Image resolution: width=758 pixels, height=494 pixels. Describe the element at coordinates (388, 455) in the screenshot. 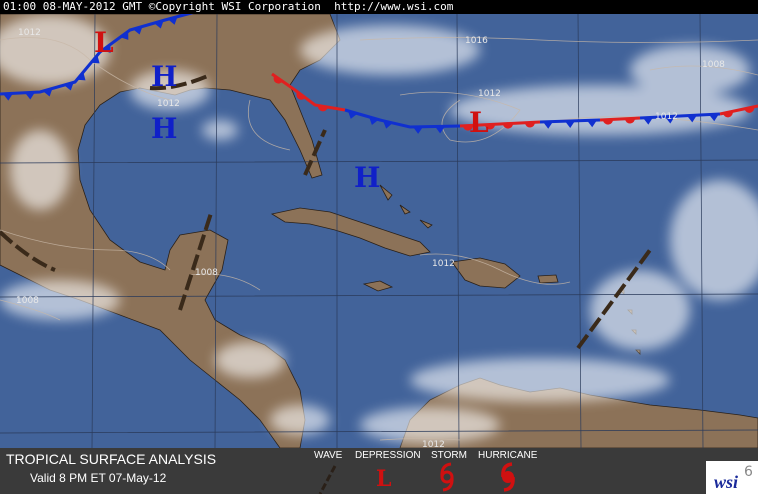

I see `legend-label: DEPRESSION` at that location.